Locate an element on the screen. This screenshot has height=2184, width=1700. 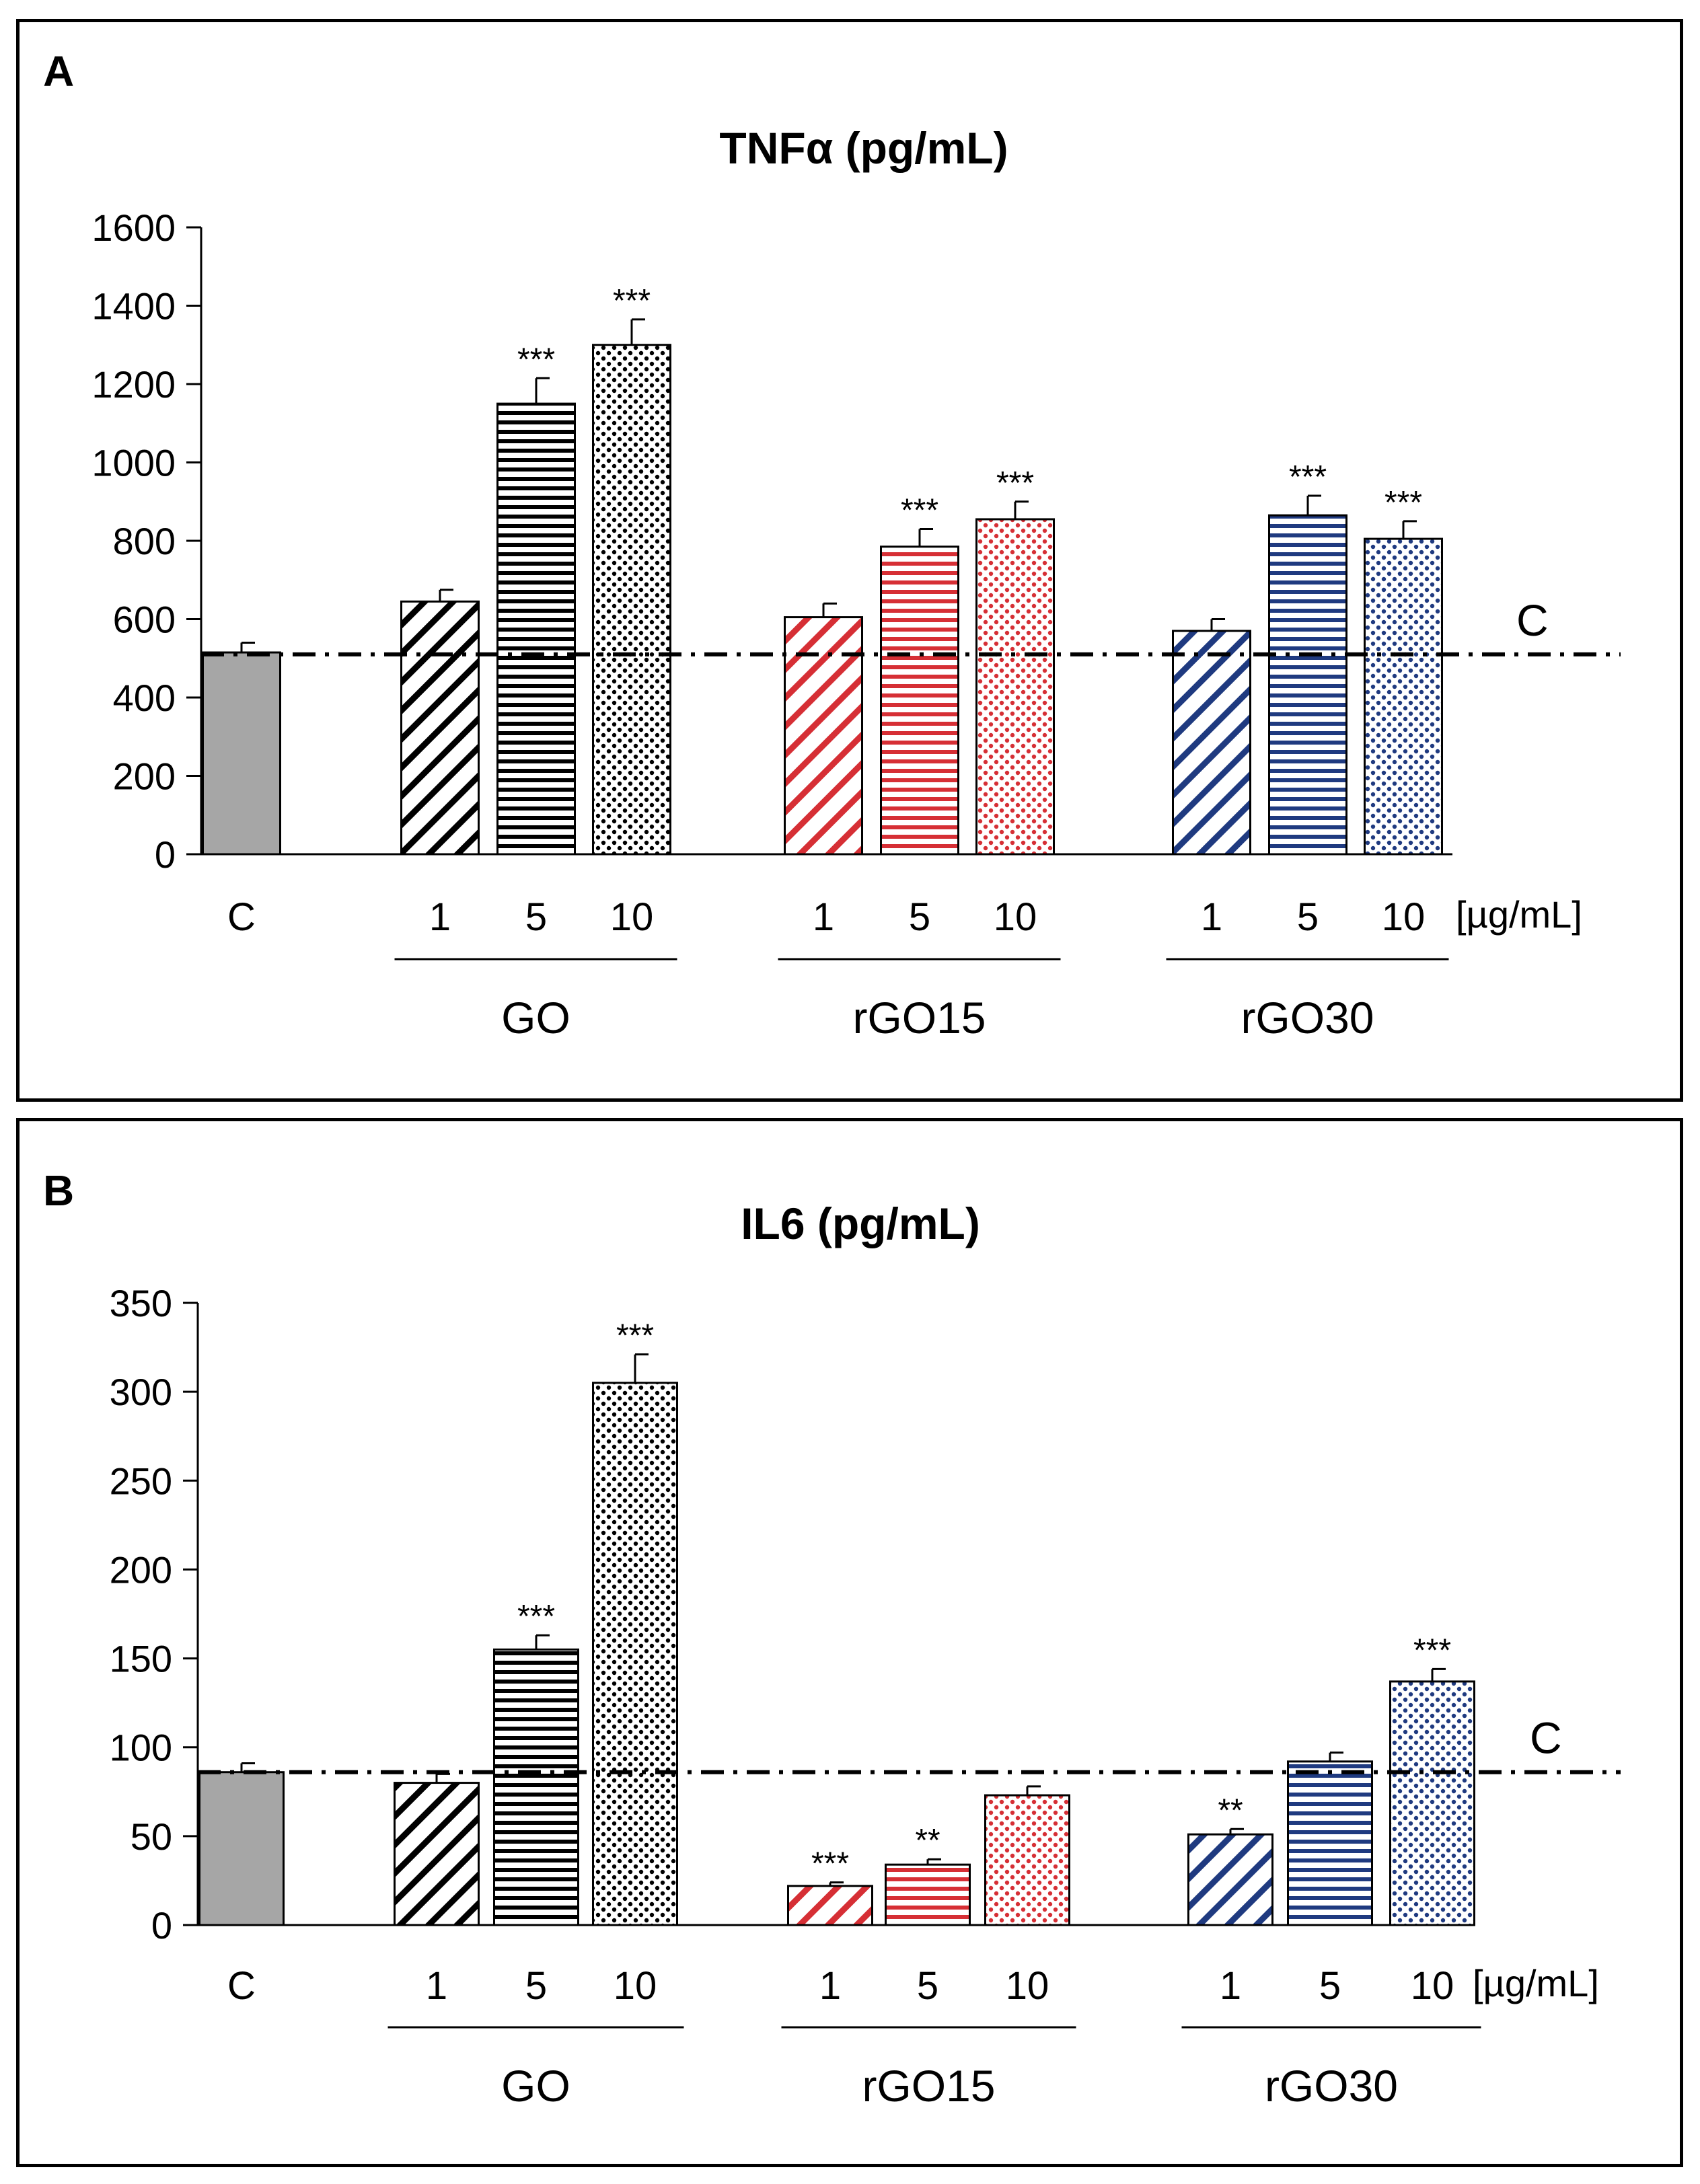
y-tick-label: 250 is located at coordinates (141, 1481).